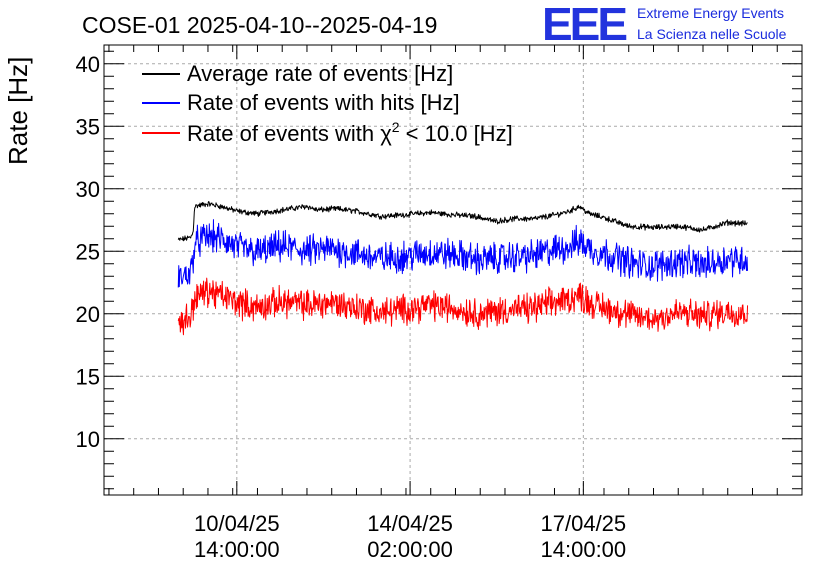 The width and height of the screenshot is (836, 572). What do you see at coordinates (259, 25) in the screenshot?
I see `chart-title: COSE-01 2025-04-10--2025-04-19` at bounding box center [259, 25].